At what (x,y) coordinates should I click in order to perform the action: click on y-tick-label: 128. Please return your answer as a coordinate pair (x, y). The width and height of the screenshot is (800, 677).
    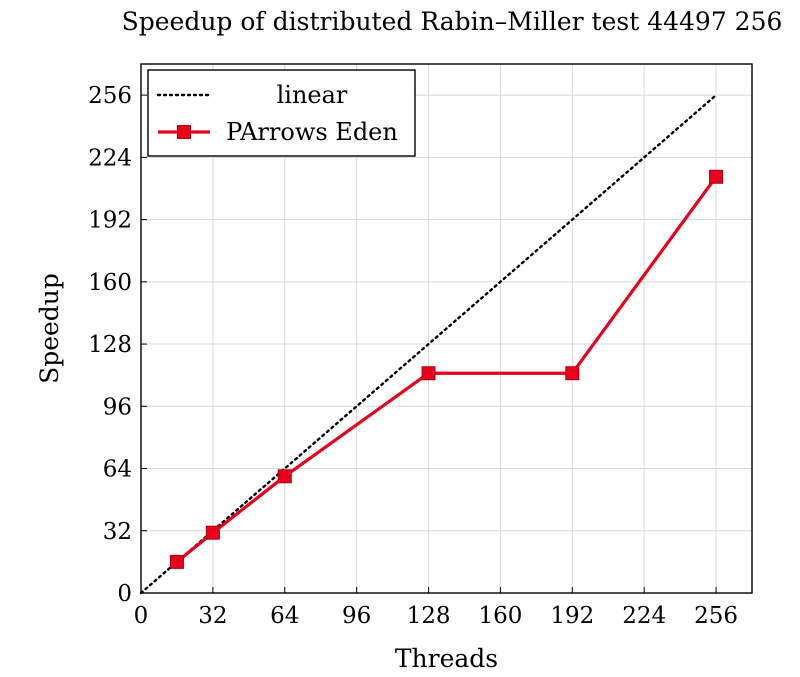
    Looking at the image, I should click on (110, 345).